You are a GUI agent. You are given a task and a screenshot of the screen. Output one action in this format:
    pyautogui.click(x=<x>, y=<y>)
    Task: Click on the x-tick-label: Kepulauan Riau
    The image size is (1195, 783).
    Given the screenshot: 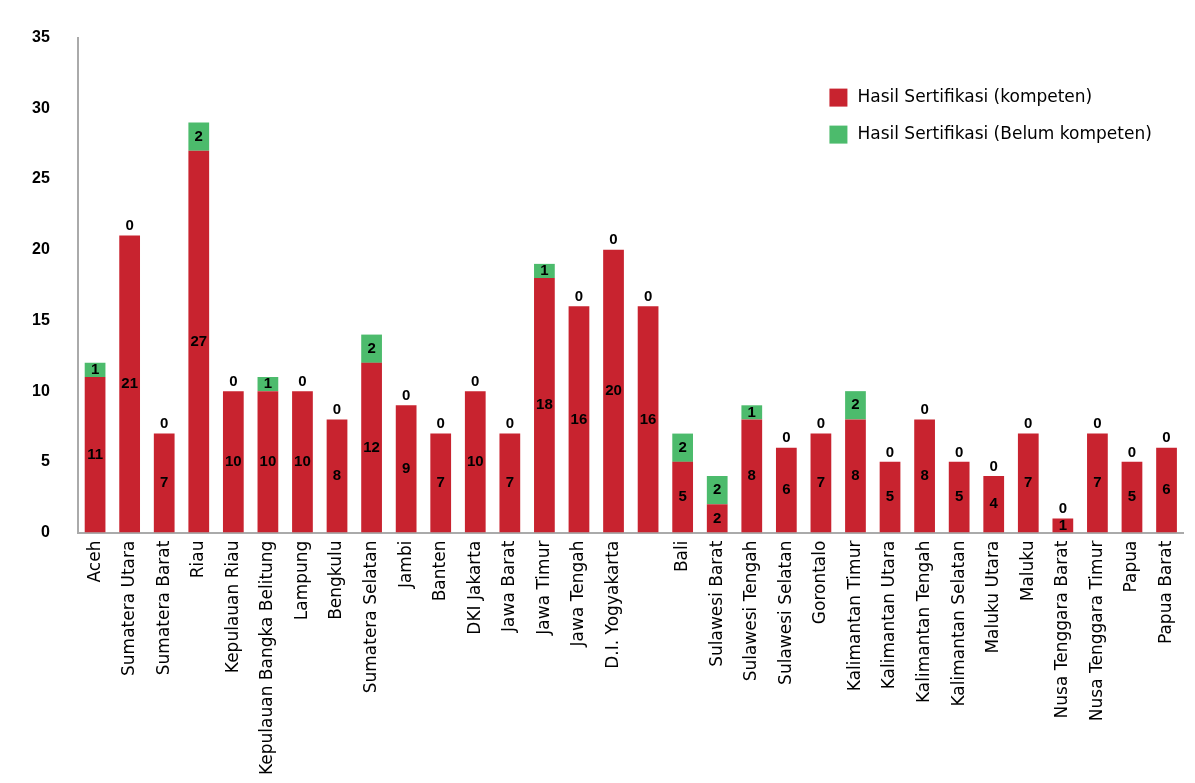 What is the action you would take?
    pyautogui.click(x=231, y=607)
    